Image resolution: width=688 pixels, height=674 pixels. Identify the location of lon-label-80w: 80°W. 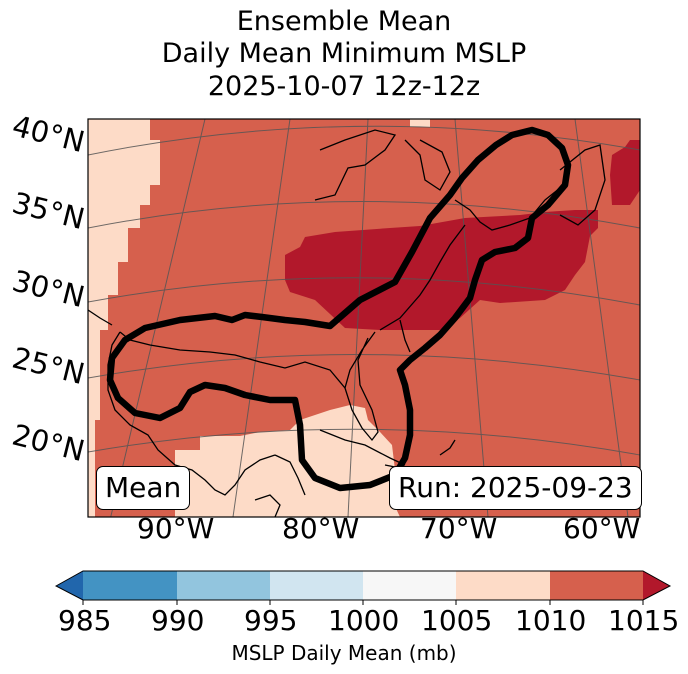
(321, 528).